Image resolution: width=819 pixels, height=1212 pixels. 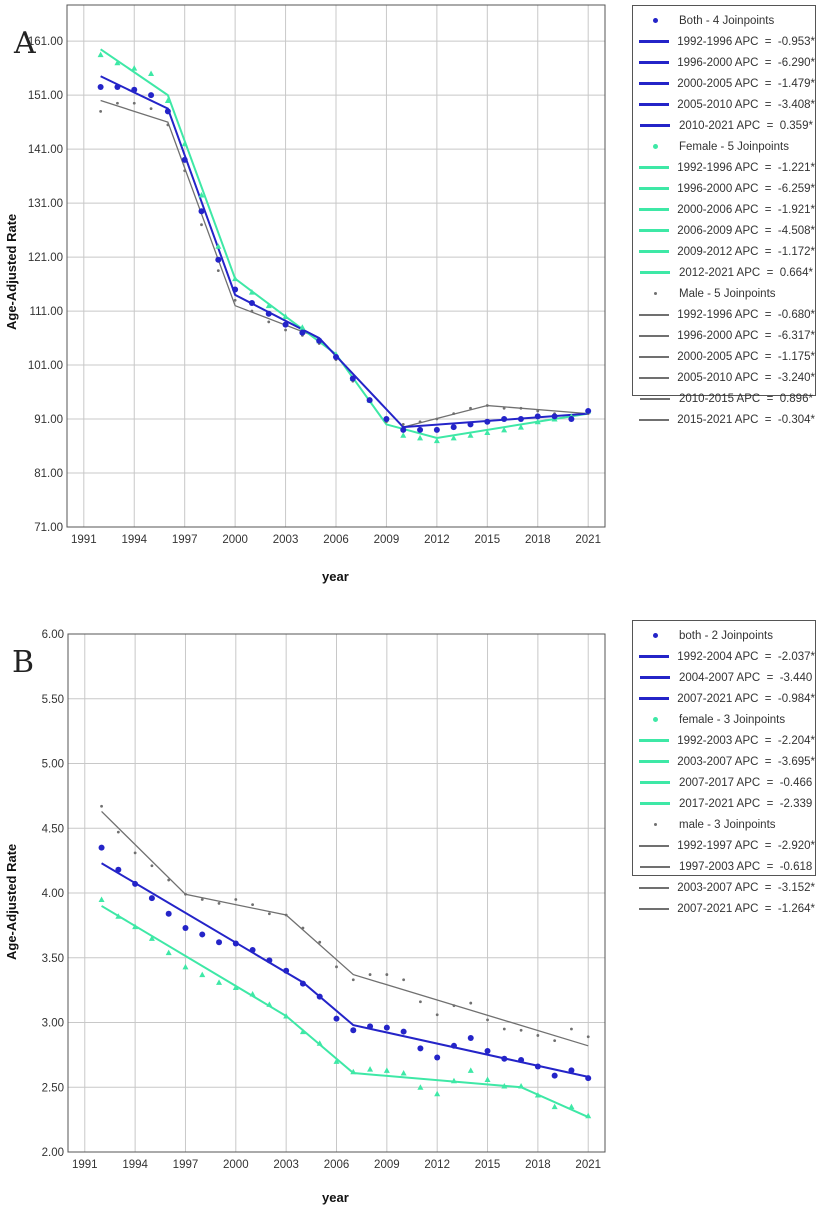 I want to click on legend-segment-label: 1992-2003 APC = -2.204*, so click(x=746, y=740).